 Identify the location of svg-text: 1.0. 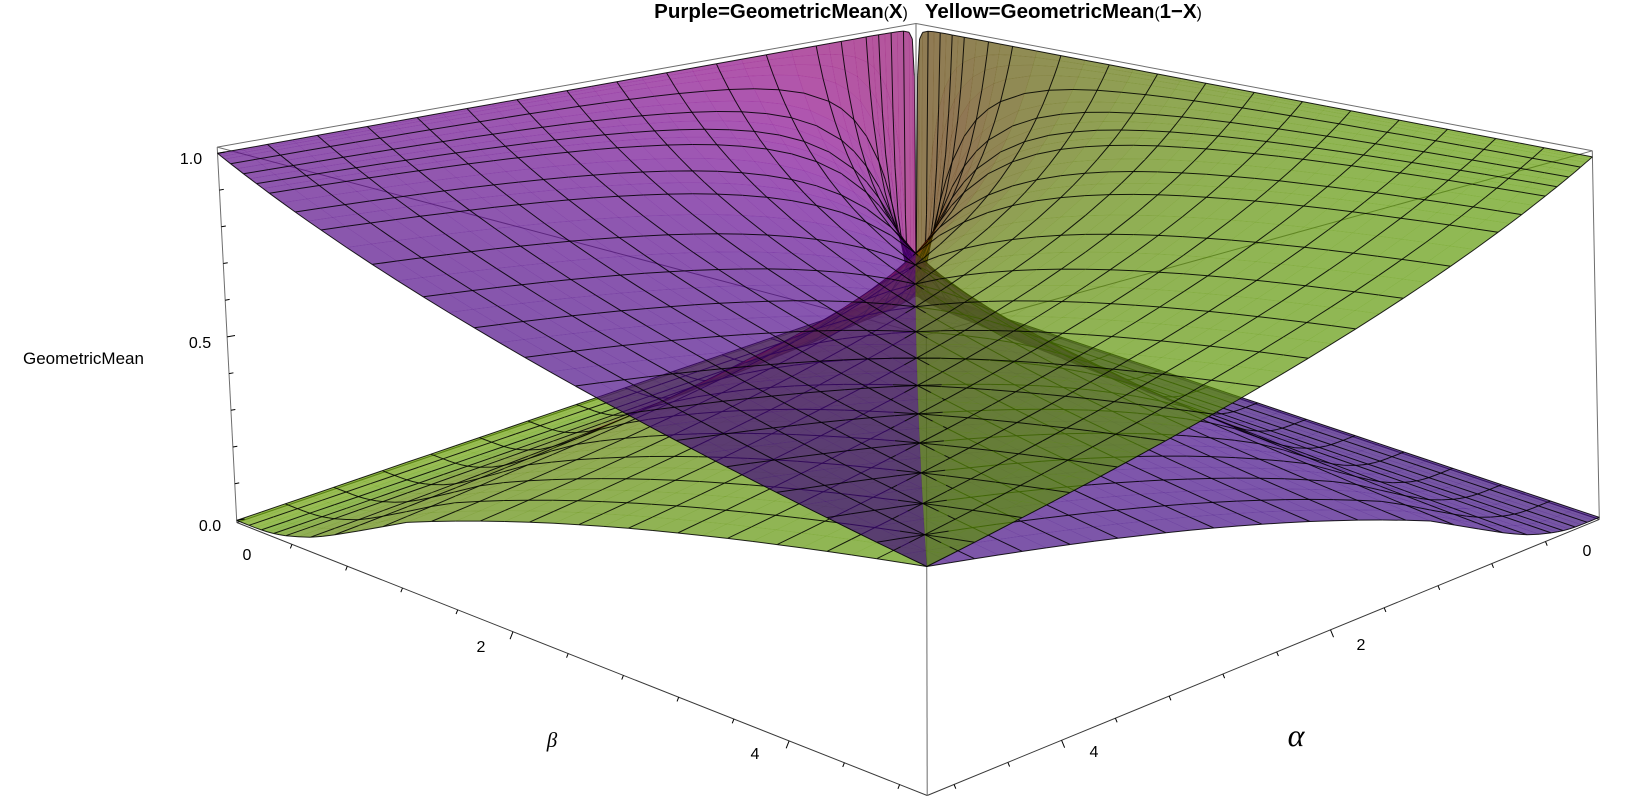
(191, 159).